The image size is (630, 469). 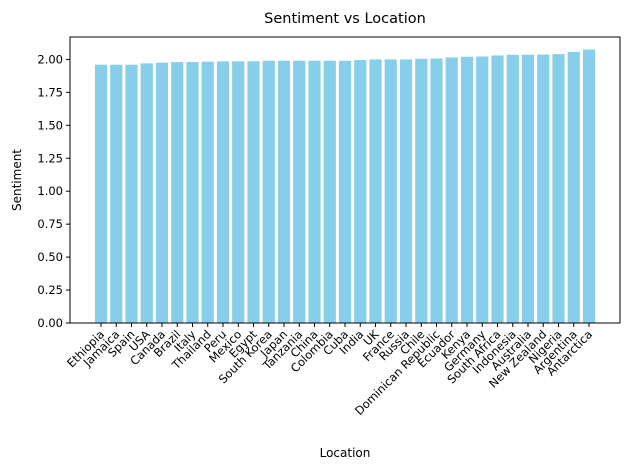 What do you see at coordinates (558, 189) in the screenshot?
I see `bar-nigeria` at bounding box center [558, 189].